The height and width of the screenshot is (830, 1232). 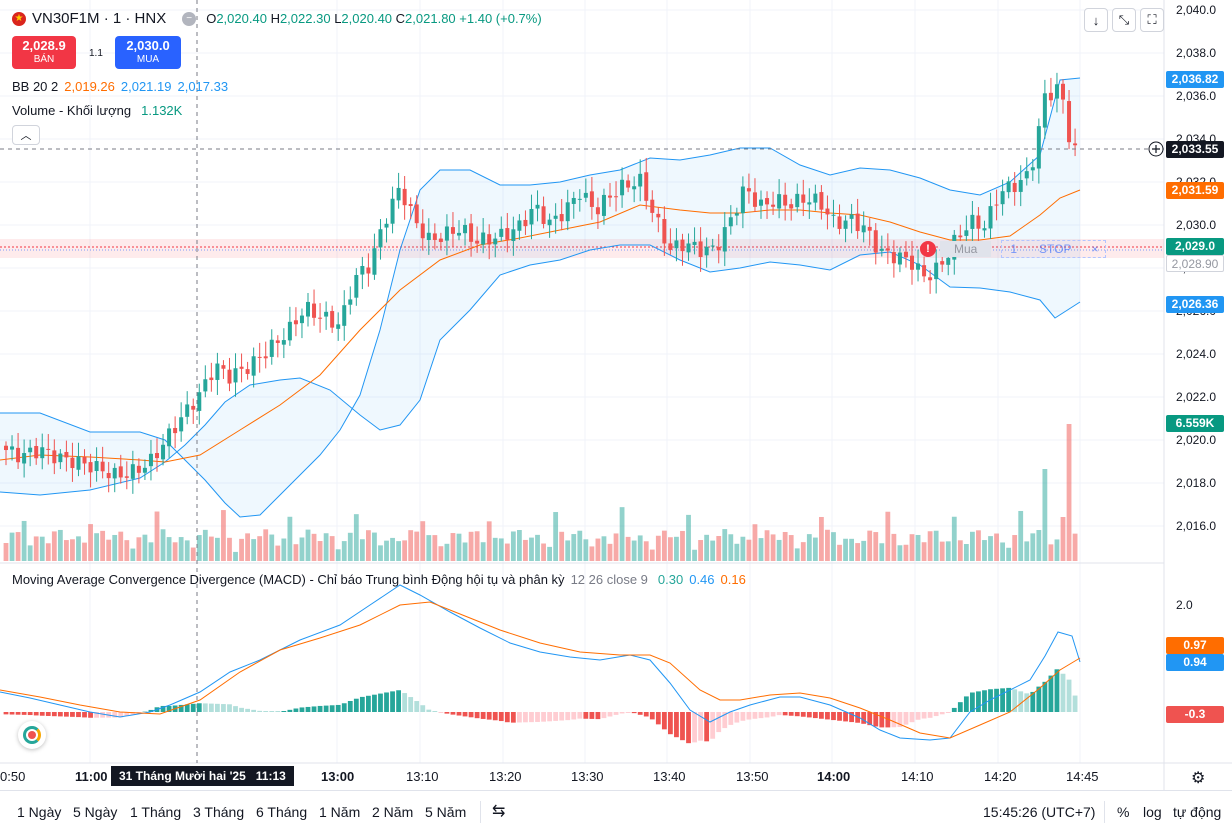 What do you see at coordinates (282, 812) in the screenshot?
I see `range-6m: 6 Tháng` at bounding box center [282, 812].